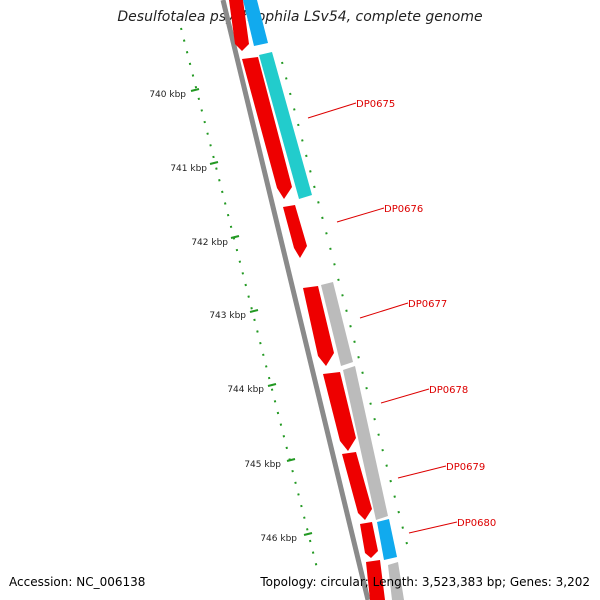 This screenshot has width=600, height=600. I want to click on gene-label: DP0675, so click(375, 104).